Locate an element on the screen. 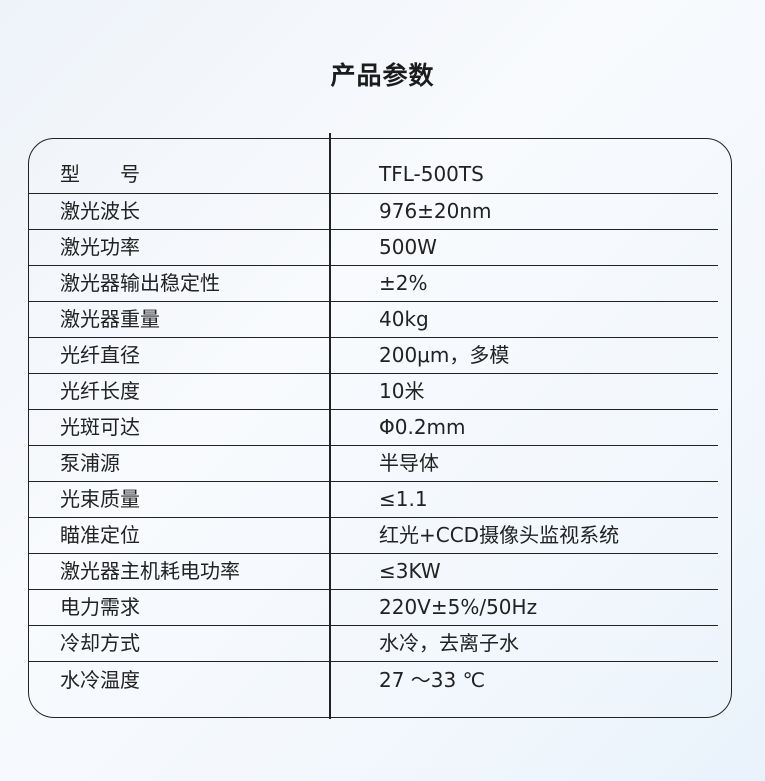 The width and height of the screenshot is (765, 781). spec-label: 光斑可达 is located at coordinates (100, 427).